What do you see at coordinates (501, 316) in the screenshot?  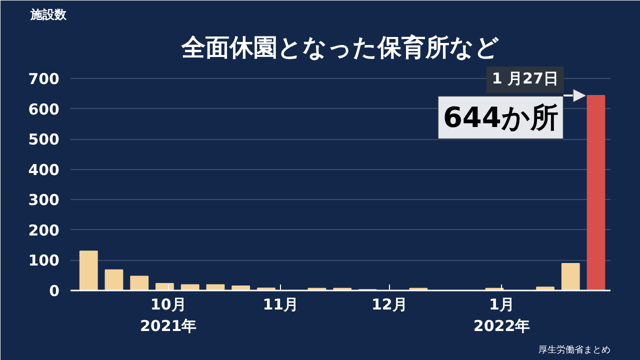 I see `x-tick-label: 1月 2022年` at bounding box center [501, 316].